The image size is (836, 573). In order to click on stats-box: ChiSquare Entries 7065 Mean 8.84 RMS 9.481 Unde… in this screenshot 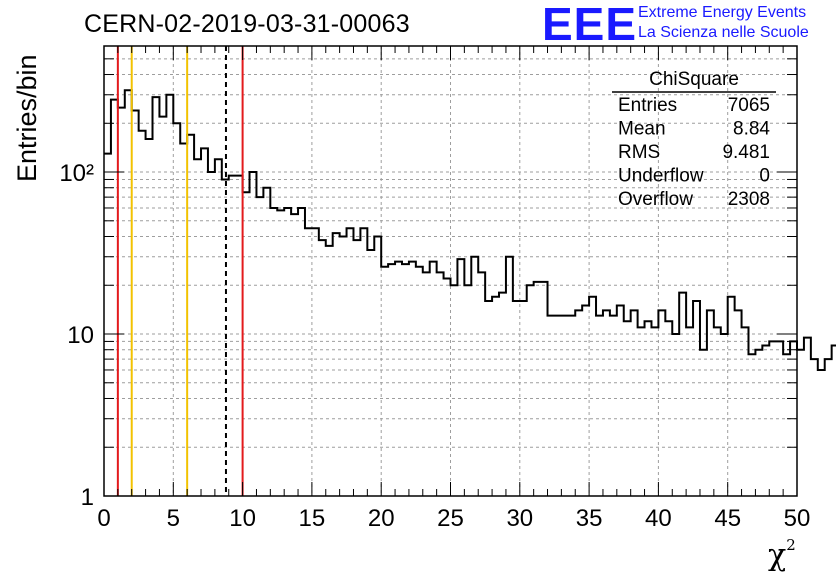, I will do `click(694, 139)`.